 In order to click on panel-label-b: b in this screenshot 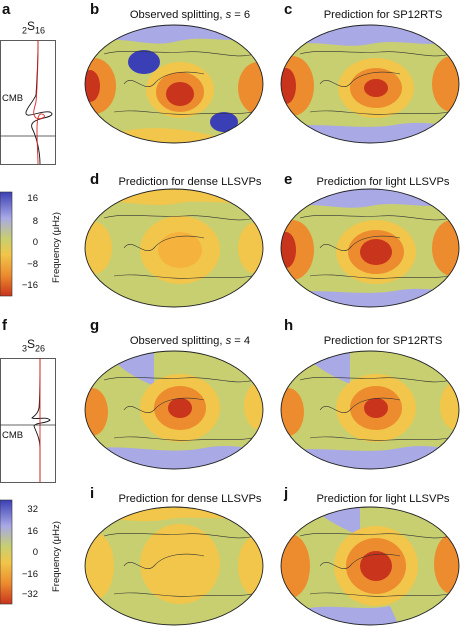, I will do `click(95, 9)`.